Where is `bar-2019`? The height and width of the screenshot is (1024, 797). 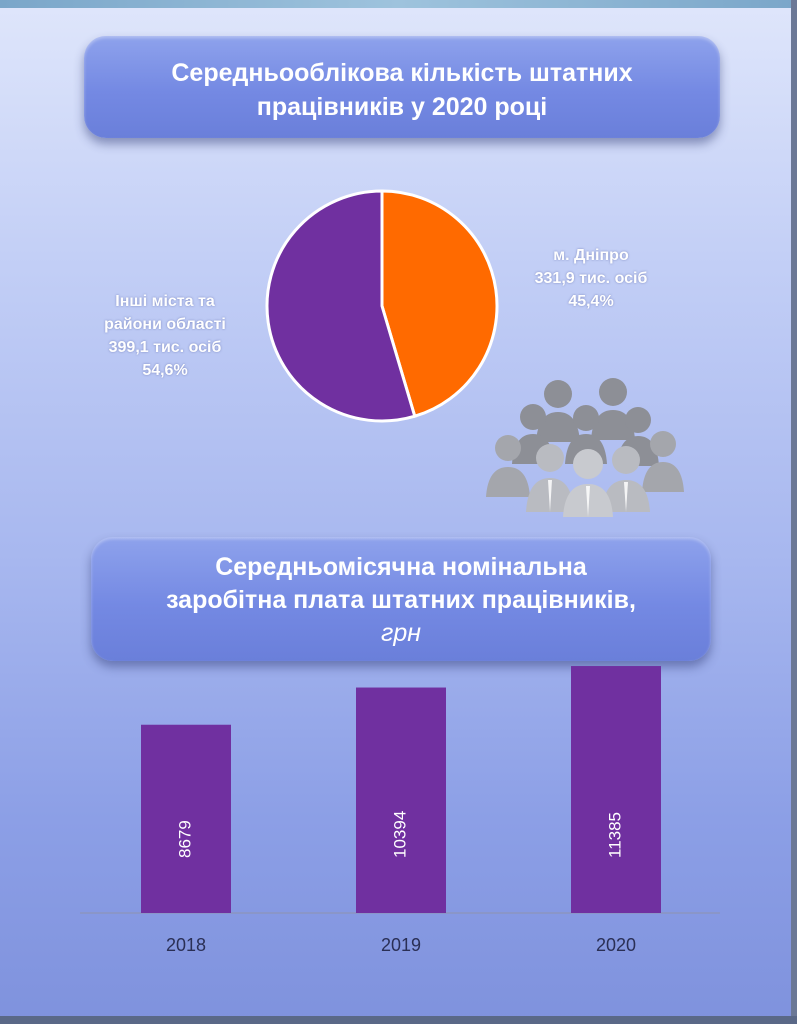
bar-2019 is located at coordinates (401, 800).